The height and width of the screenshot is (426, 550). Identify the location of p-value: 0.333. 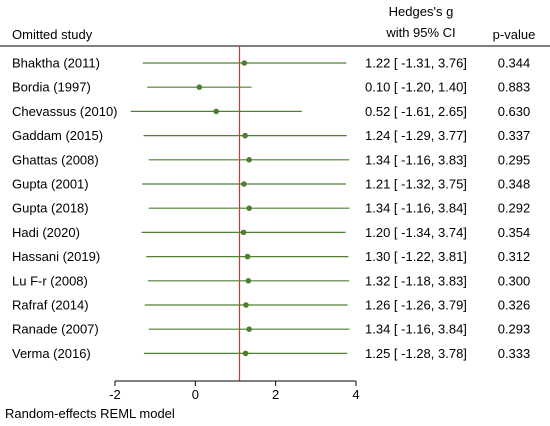
(514, 353).